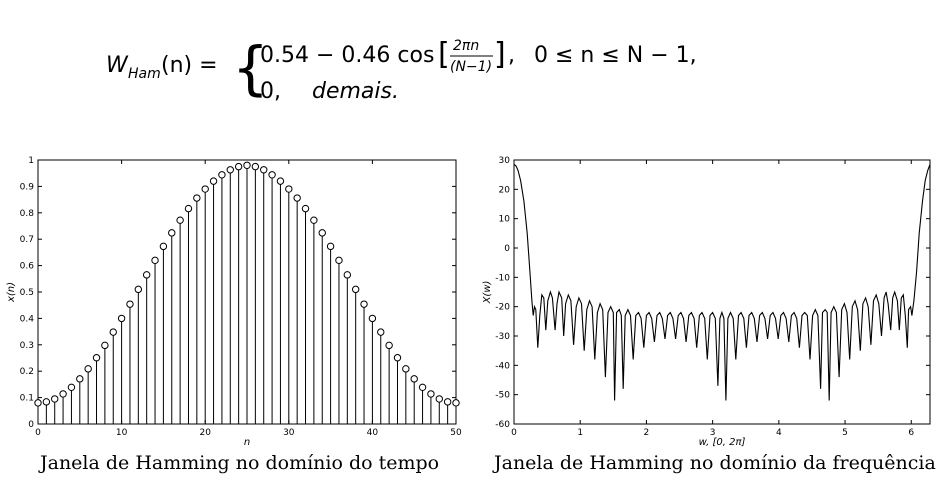 The image size is (942, 480). Describe the element at coordinates (779, 433) in the screenshot. I see `right-xtick-label: 4` at that location.